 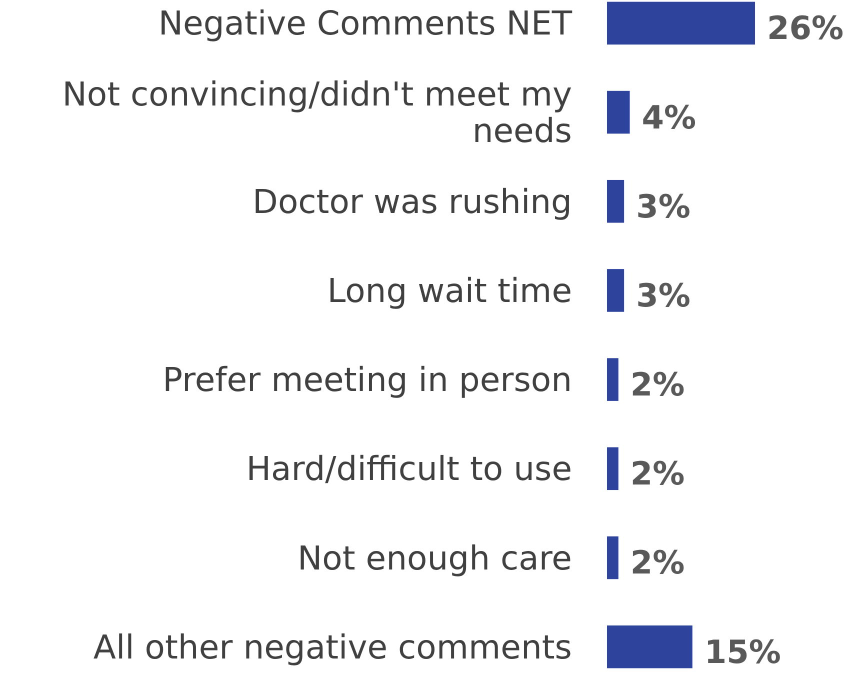 What do you see at coordinates (332, 646) in the screenshot?
I see `y-tick-label: All other negative comments` at bounding box center [332, 646].